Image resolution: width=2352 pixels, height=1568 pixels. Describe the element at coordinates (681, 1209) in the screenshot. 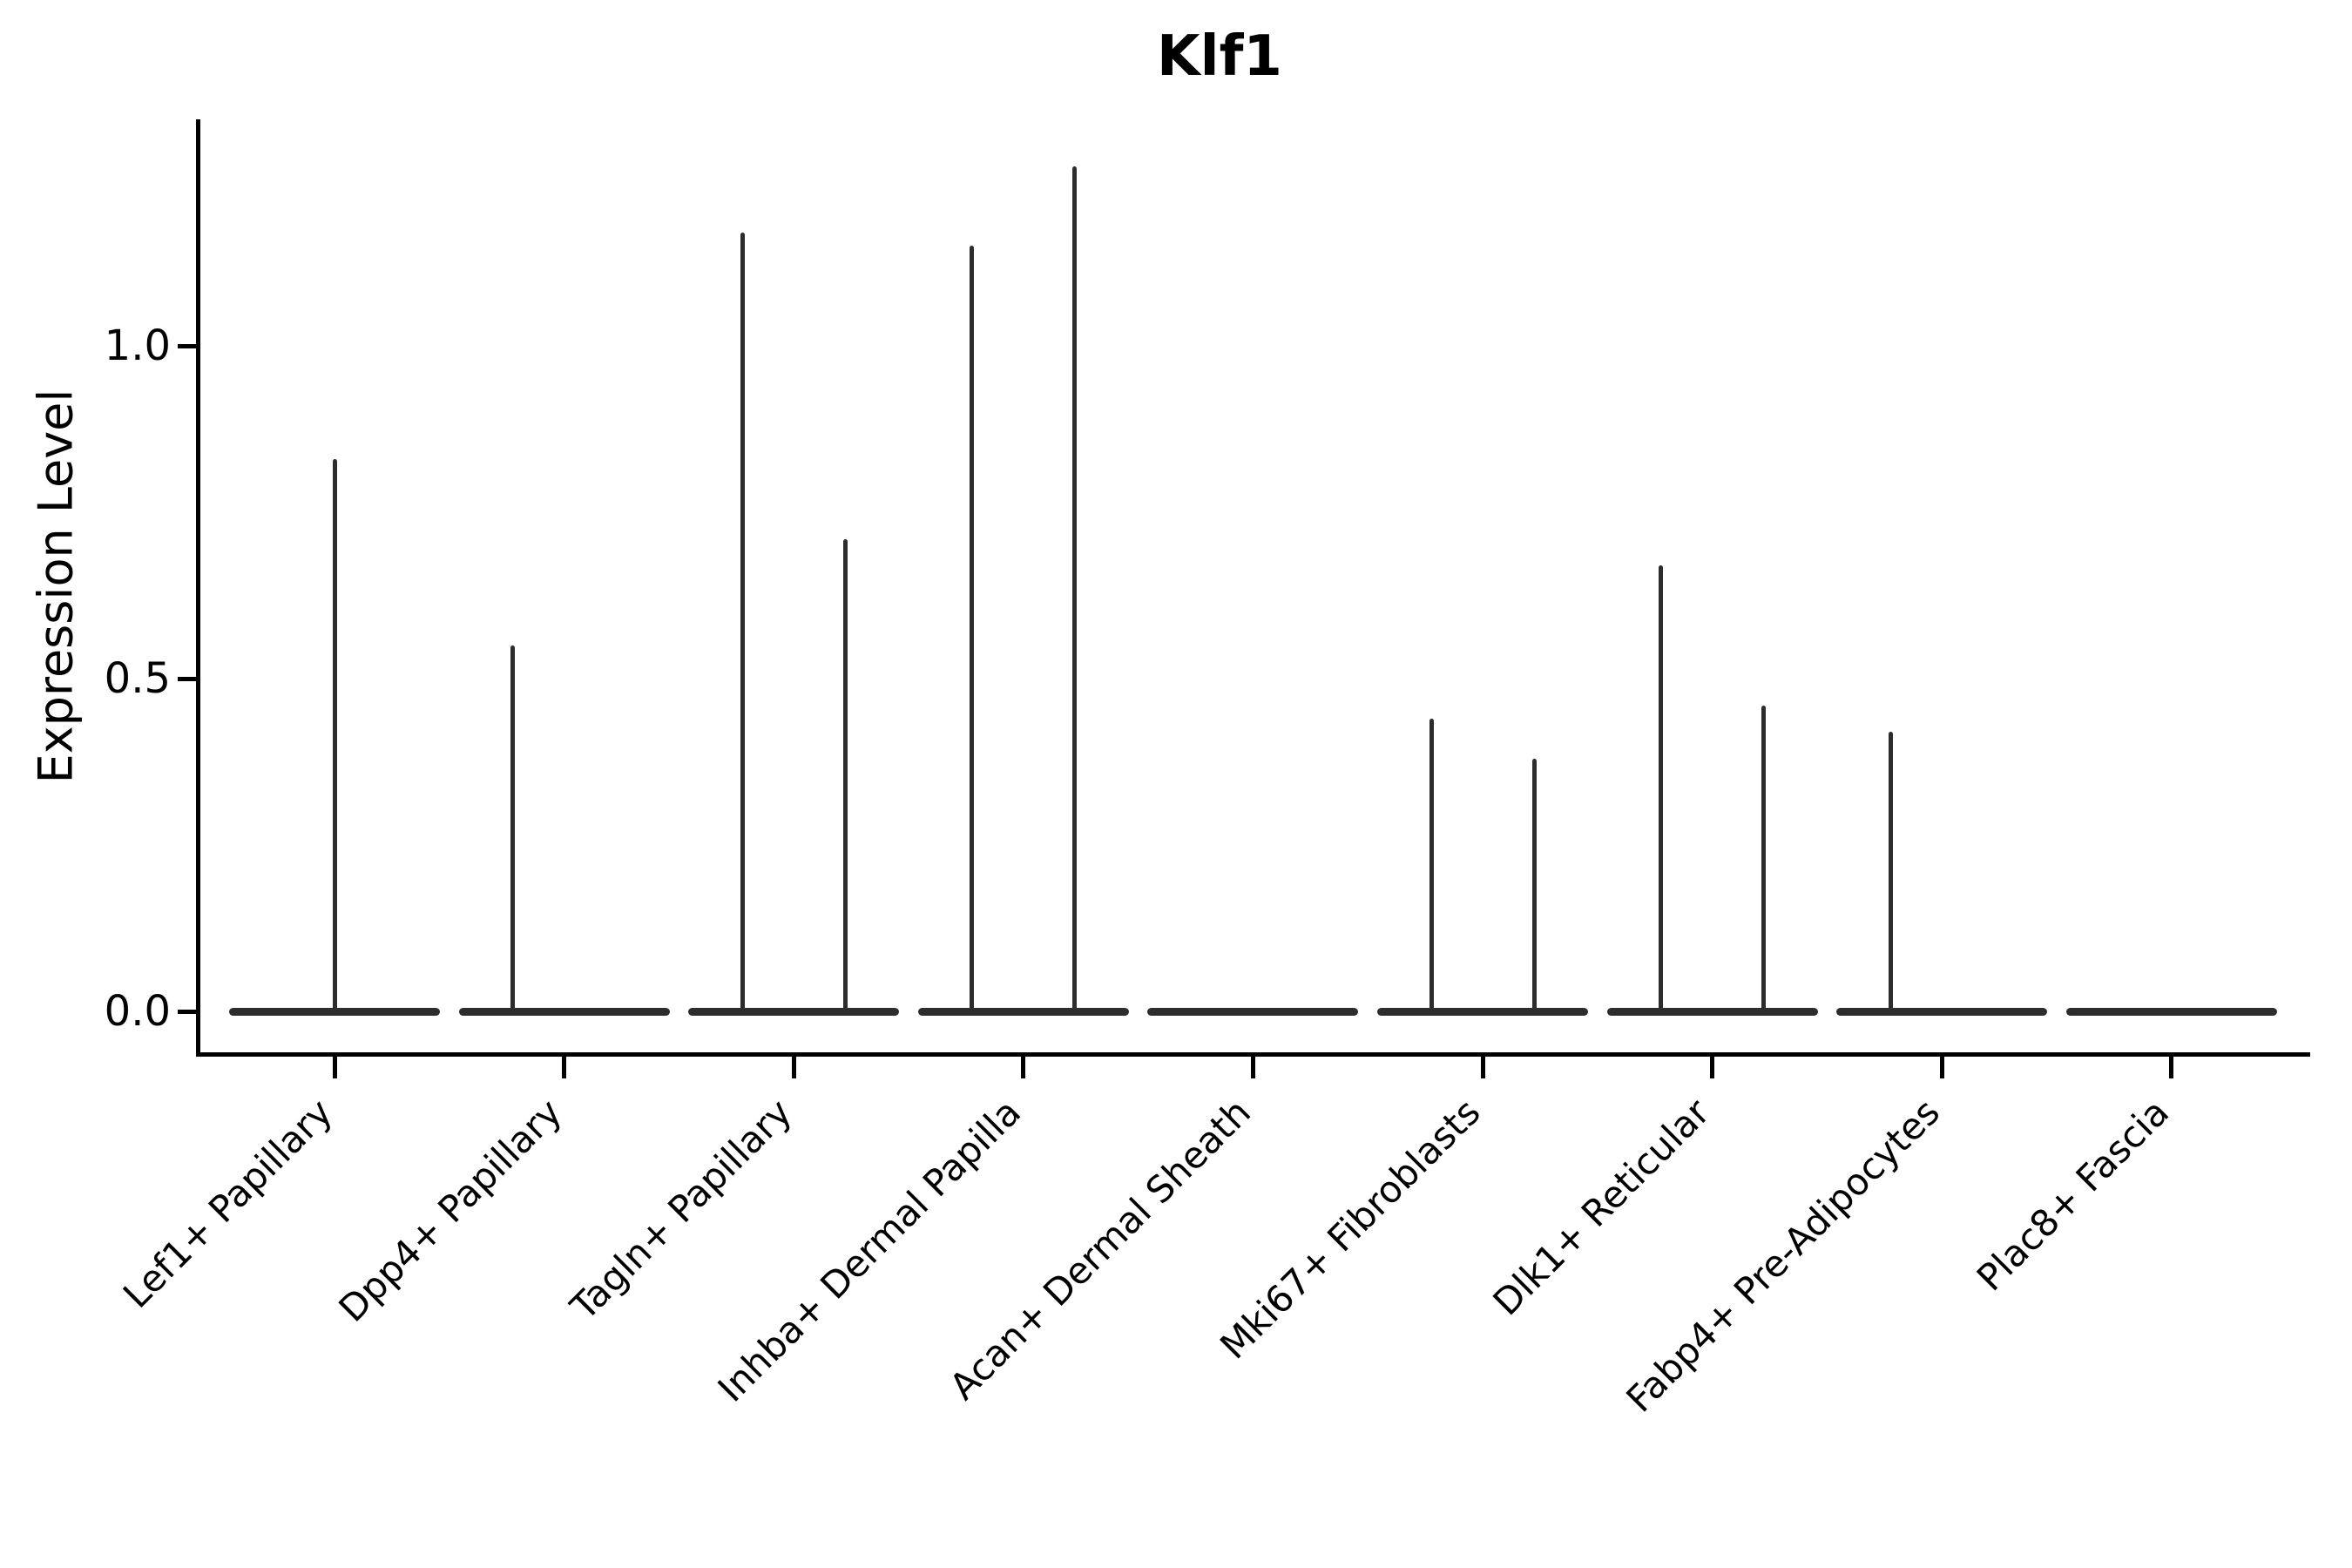

I see `x-tick-label: Tagln+ Papillary` at that location.